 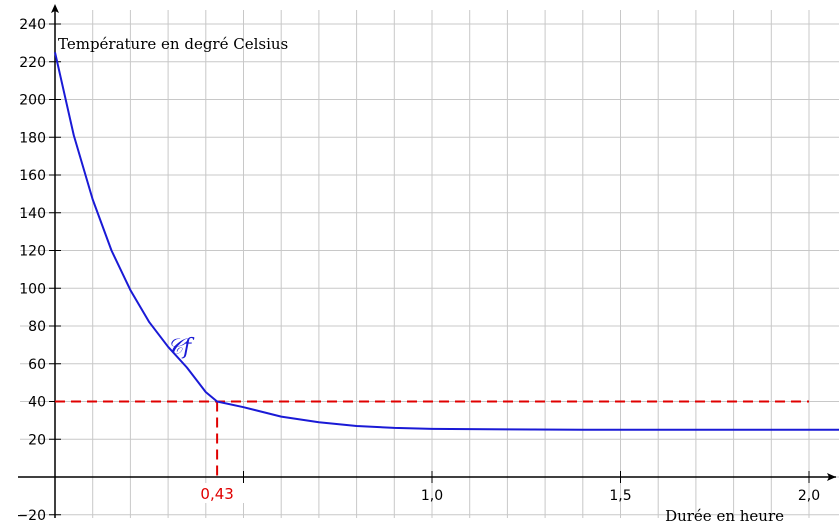 What do you see at coordinates (32, 252) in the screenshot?
I see `y-tick-label: 120` at bounding box center [32, 252].